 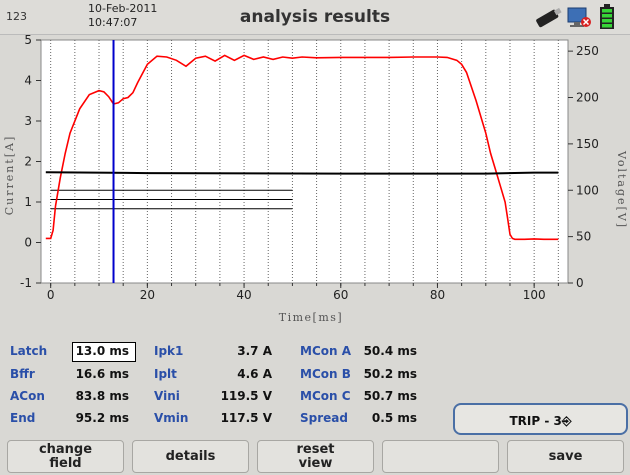 What do you see at coordinates (534, 295) in the screenshot?
I see `x-tick-label: 100` at bounding box center [534, 295].